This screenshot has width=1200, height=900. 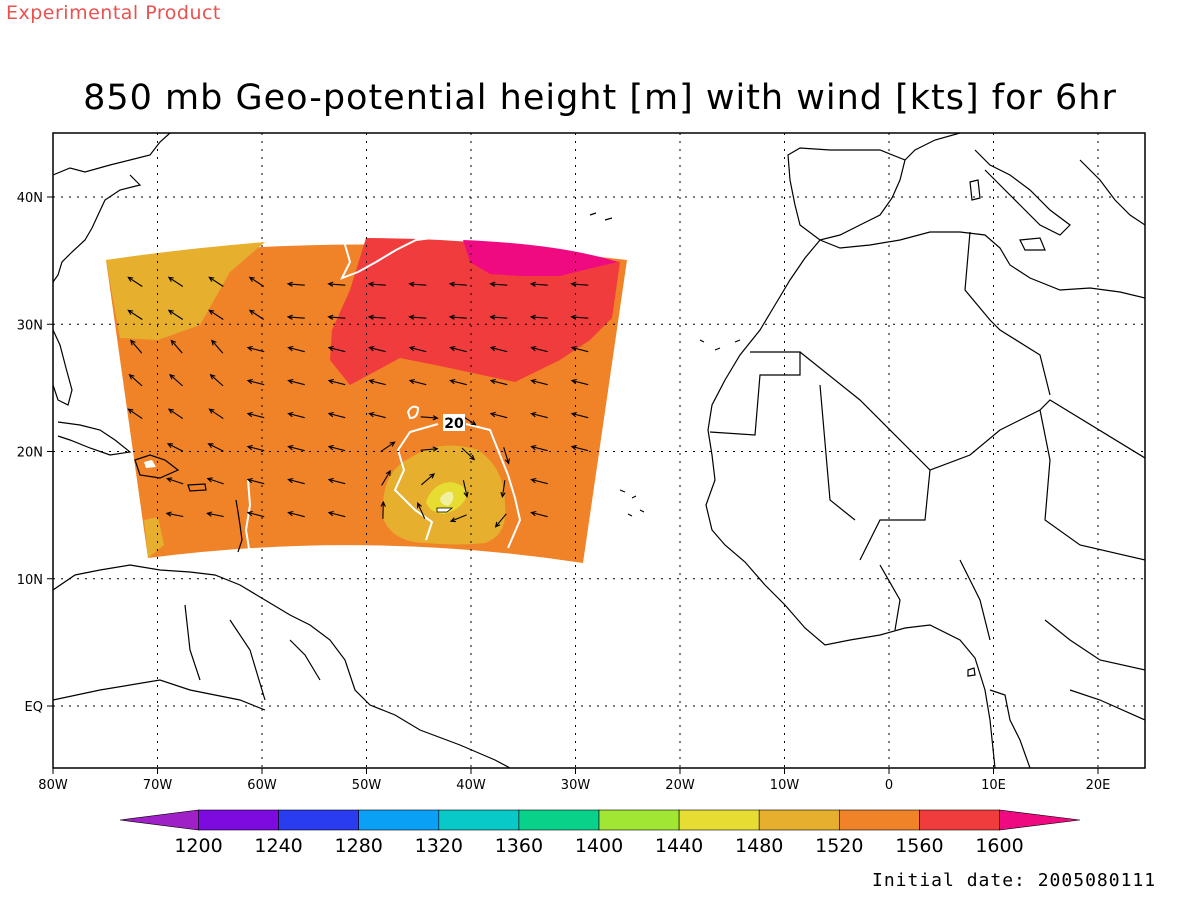 What do you see at coordinates (159, 820) in the screenshot?
I see `colorbar-under-triangle` at bounding box center [159, 820].